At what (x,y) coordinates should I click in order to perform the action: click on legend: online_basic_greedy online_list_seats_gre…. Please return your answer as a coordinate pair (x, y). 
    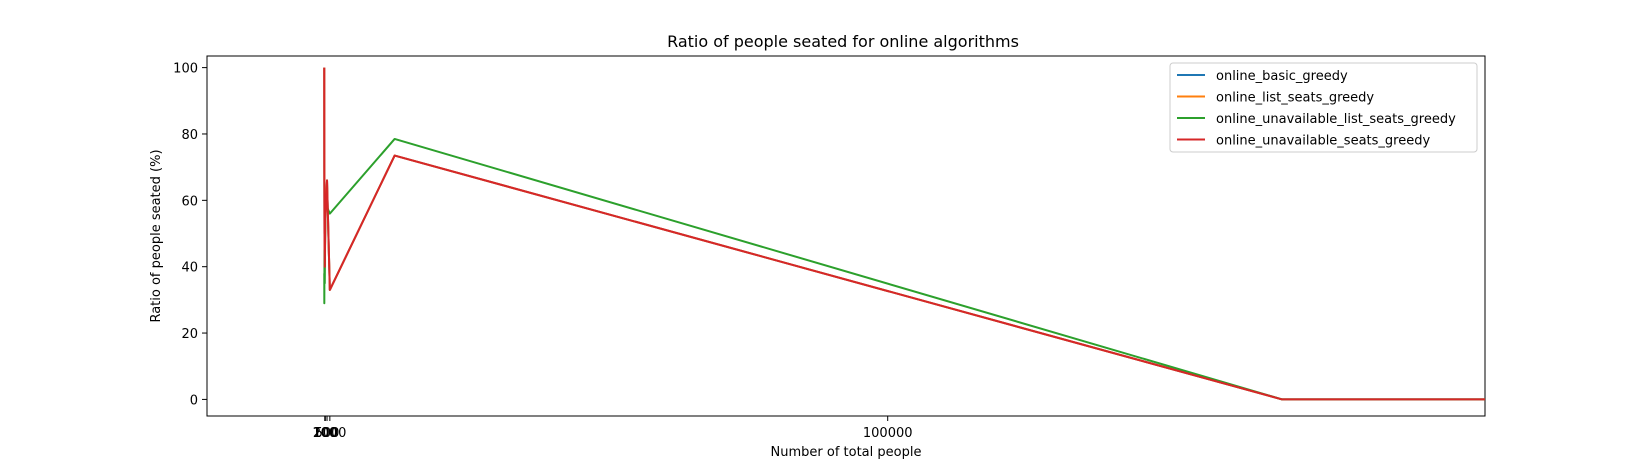
    Looking at the image, I should click on (1323, 107).